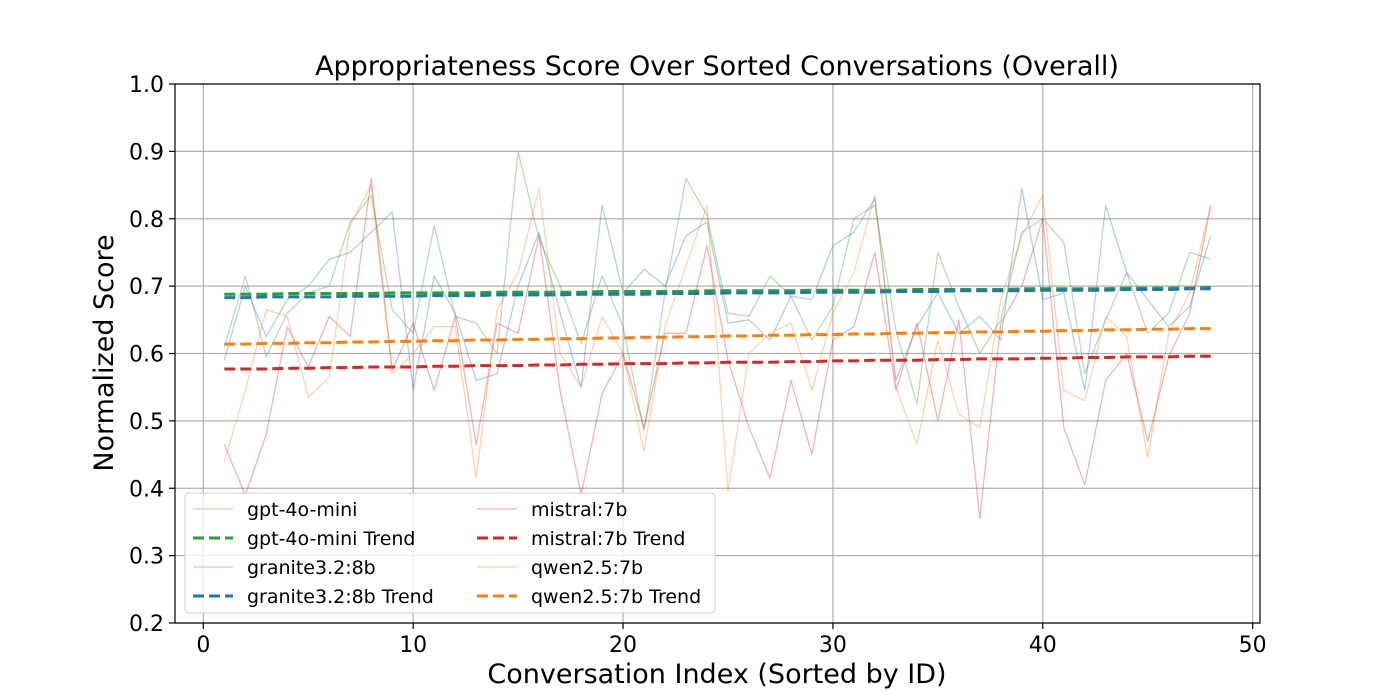  What do you see at coordinates (146, 422) in the screenshot?
I see `y-tick-label: 0.5` at bounding box center [146, 422].